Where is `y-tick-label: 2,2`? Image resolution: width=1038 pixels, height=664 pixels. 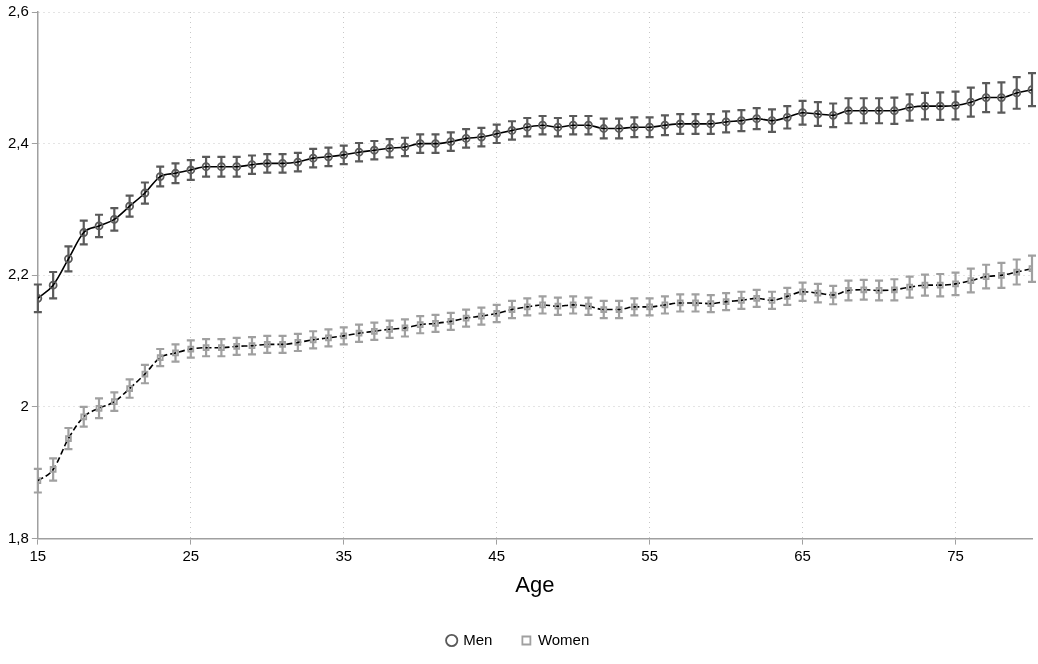
y-tick-label: 2,2 is located at coordinates (18, 274).